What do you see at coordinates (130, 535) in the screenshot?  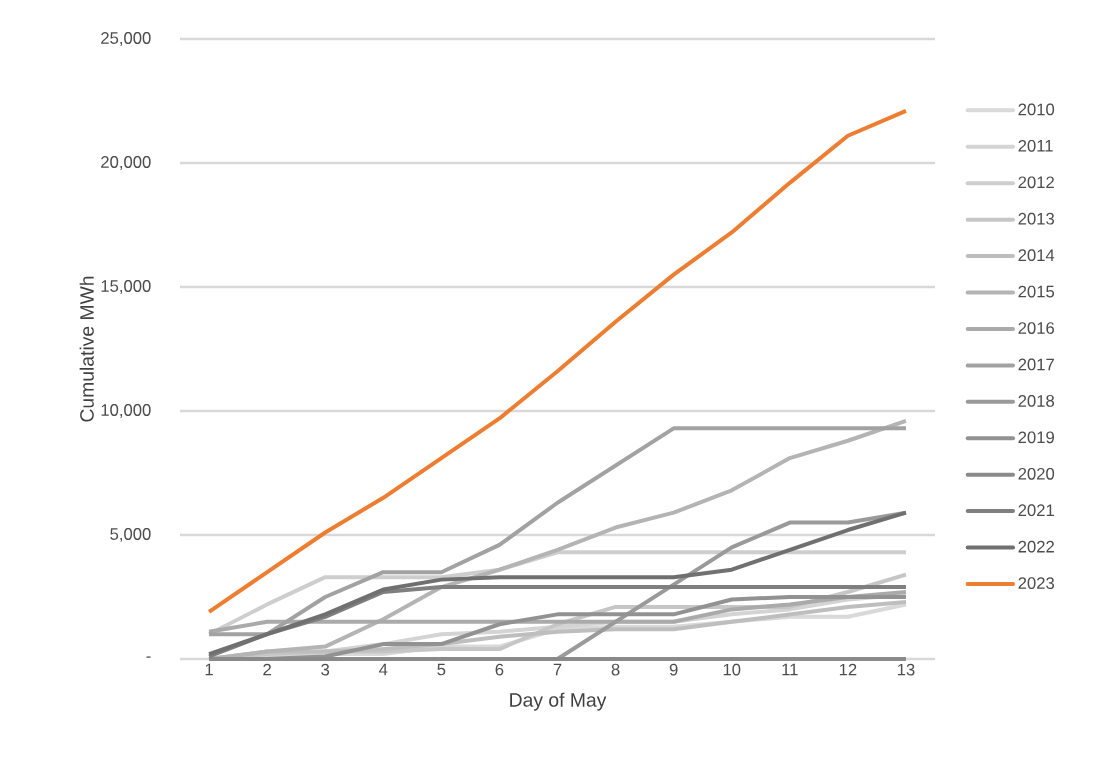 I see `y-tick-label: 5,000` at bounding box center [130, 535].